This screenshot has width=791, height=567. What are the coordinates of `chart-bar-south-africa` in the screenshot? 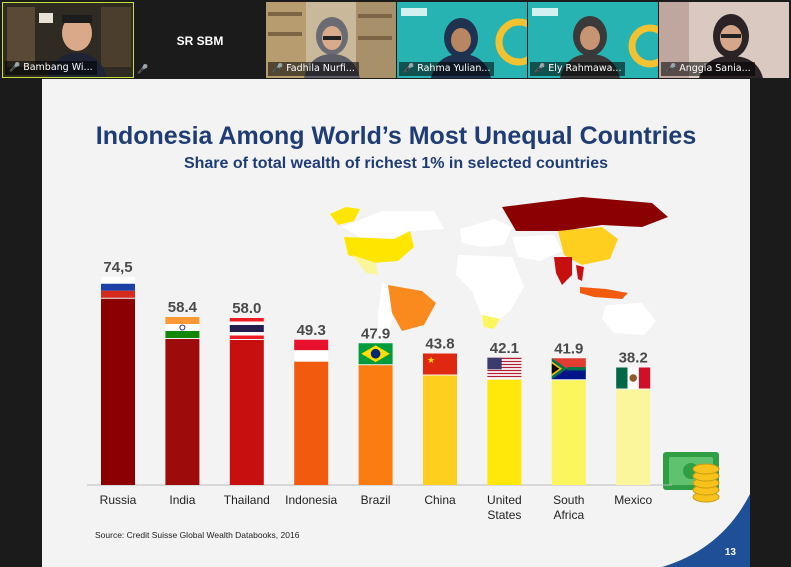 It's located at (568, 432).